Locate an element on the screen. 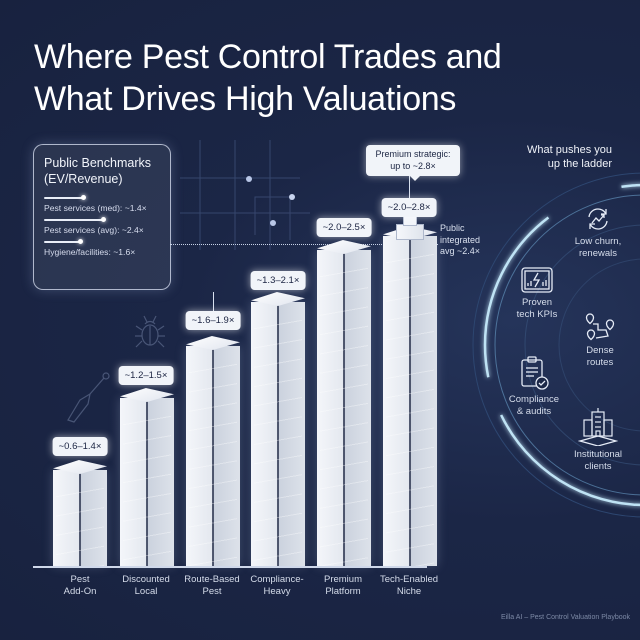 Image resolution: width=640 pixels, height=640 pixels. category-line: Premium is located at coordinates (342, 579).